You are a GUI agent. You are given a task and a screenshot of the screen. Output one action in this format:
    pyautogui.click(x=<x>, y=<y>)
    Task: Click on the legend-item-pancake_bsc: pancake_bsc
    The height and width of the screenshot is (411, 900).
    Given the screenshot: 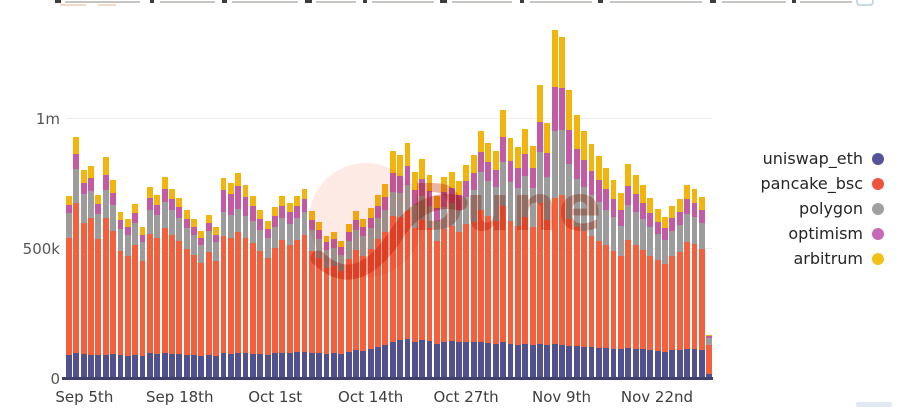 What is the action you would take?
    pyautogui.click(x=822, y=183)
    